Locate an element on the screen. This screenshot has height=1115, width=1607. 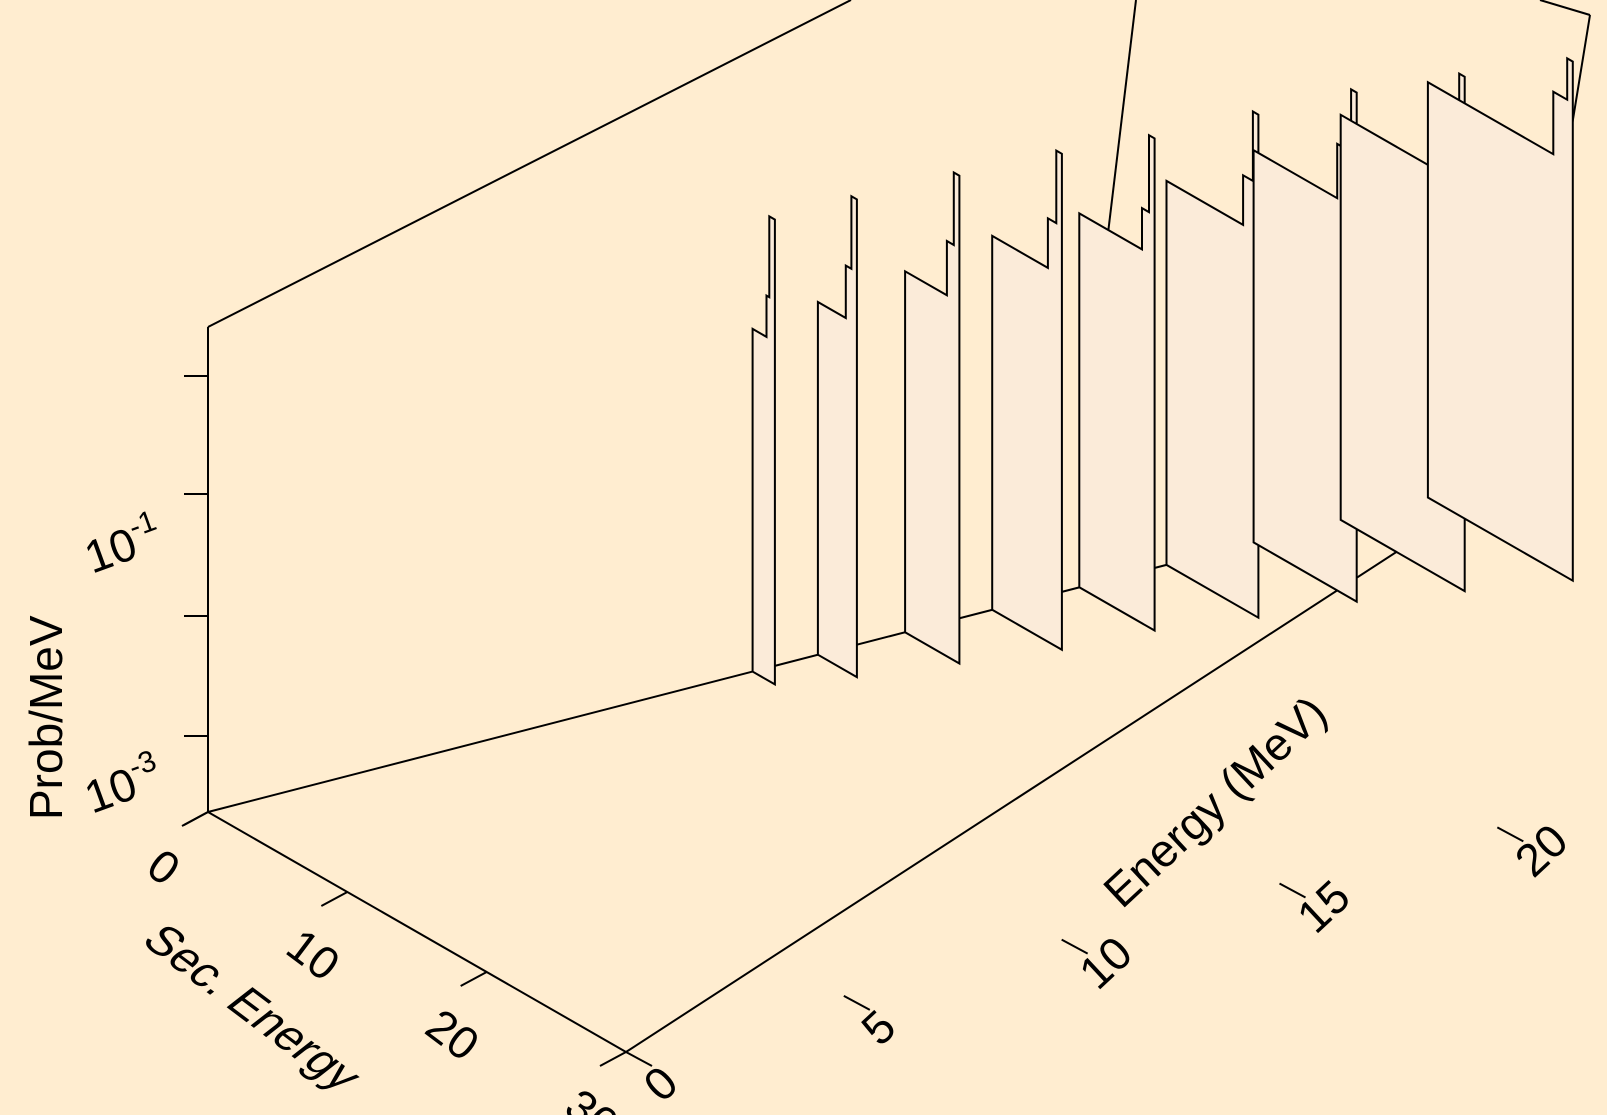
back-top-edge is located at coordinates (529, 164).